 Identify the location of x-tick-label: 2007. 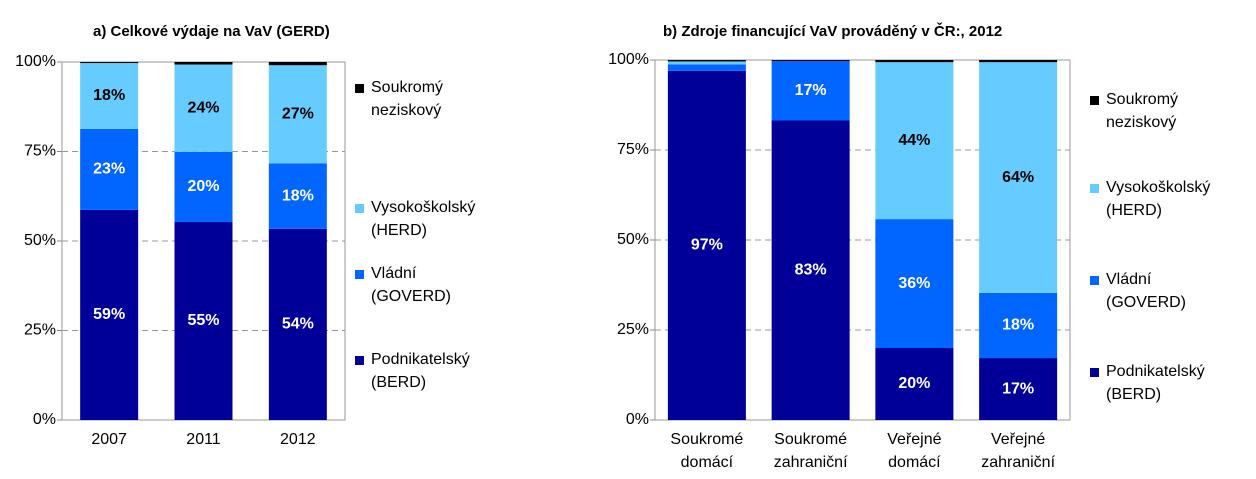
(109, 439).